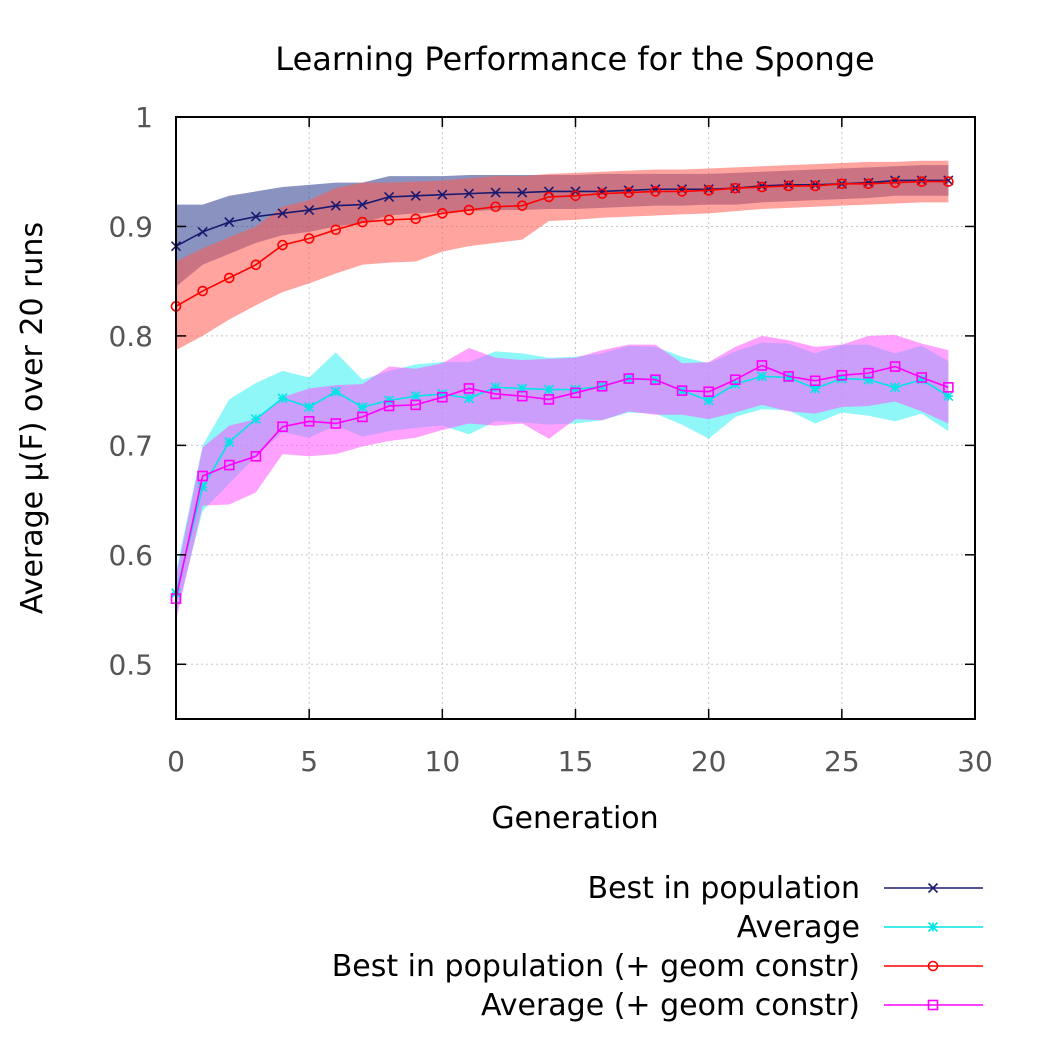 The image size is (1039, 1039). I want to click on x-tick-label: 0, so click(176, 761).